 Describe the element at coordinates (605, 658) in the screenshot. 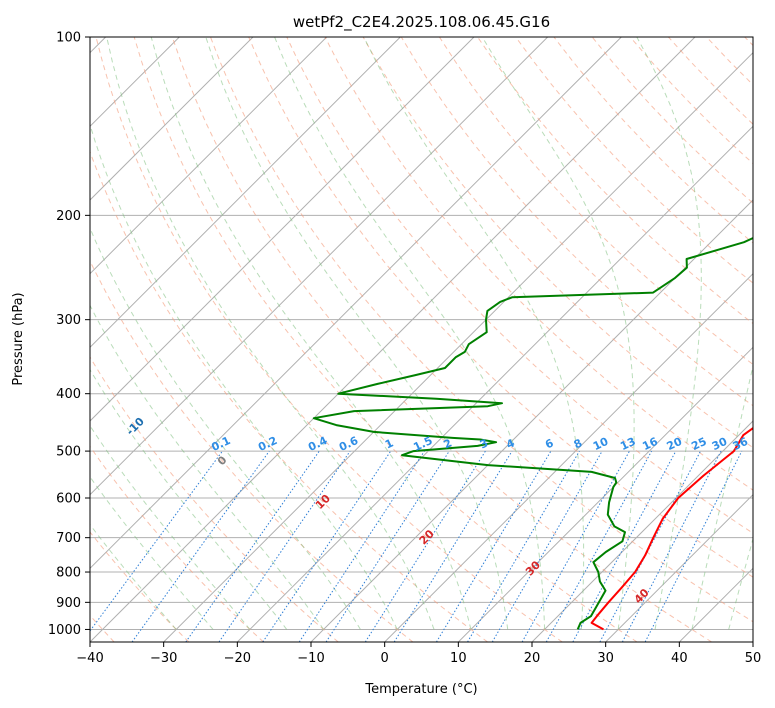

I see `x-tick-label: 30` at that location.